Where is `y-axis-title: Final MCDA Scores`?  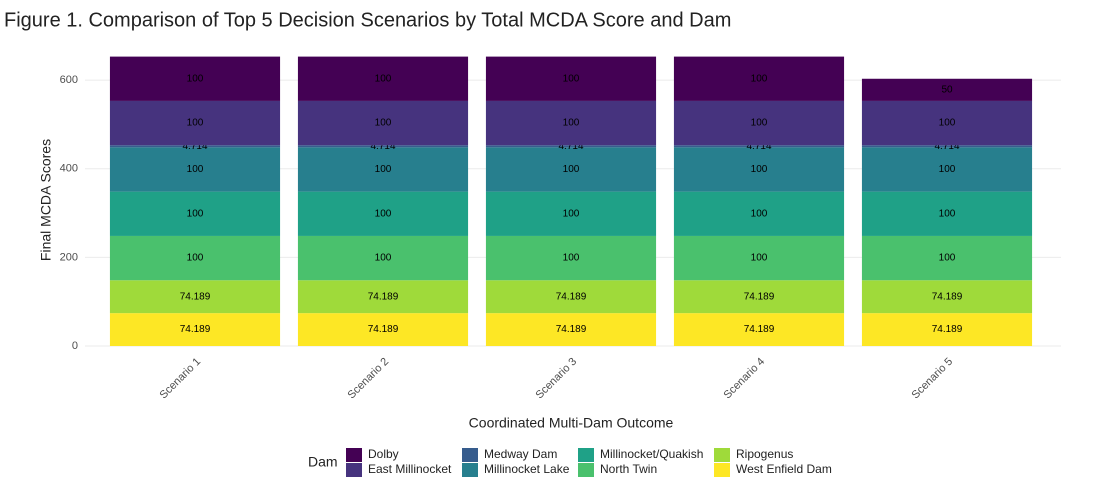
y-axis-title: Final MCDA Scores is located at coordinates (46, 200).